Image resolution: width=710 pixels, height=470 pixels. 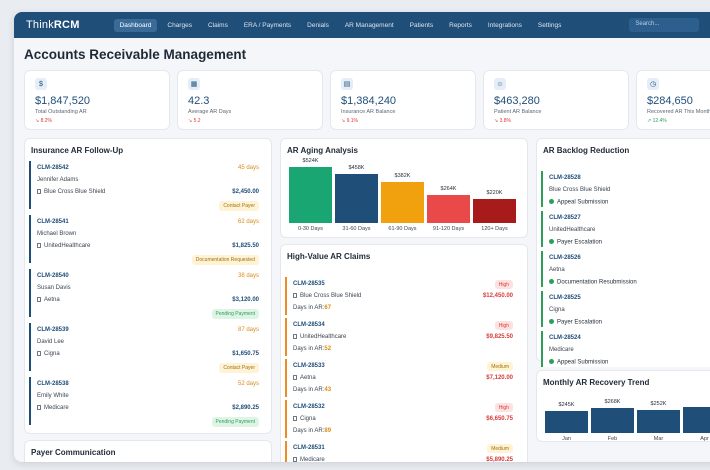 What do you see at coordinates (500, 366) in the screenshot?
I see `priority-badge: Medium` at bounding box center [500, 366].